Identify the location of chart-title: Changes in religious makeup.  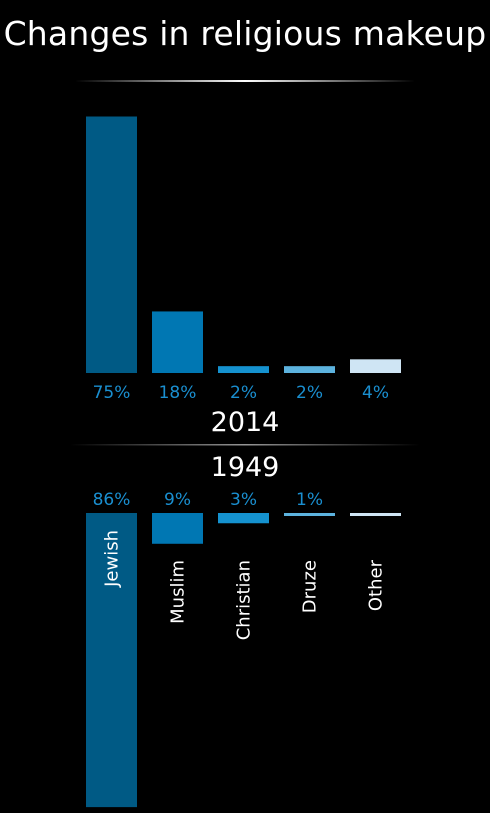
(245, 33).